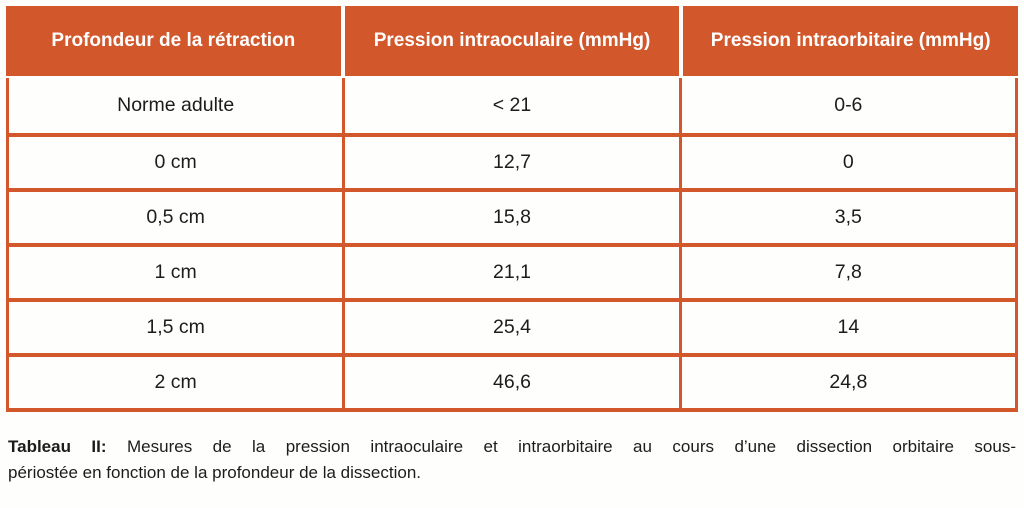 This screenshot has height=508, width=1024. What do you see at coordinates (846, 217) in the screenshot?
I see `table-cell: 3,5` at bounding box center [846, 217].